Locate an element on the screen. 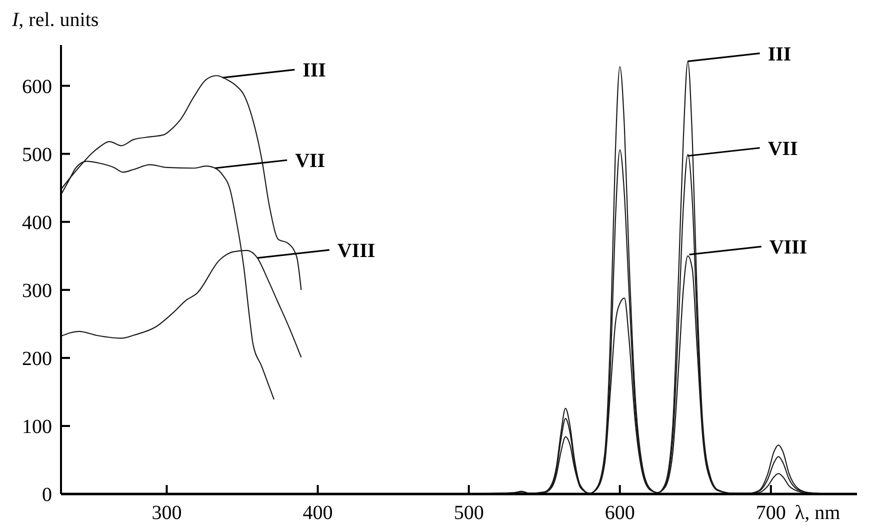  x-tick-label: 500 is located at coordinates (469, 513).